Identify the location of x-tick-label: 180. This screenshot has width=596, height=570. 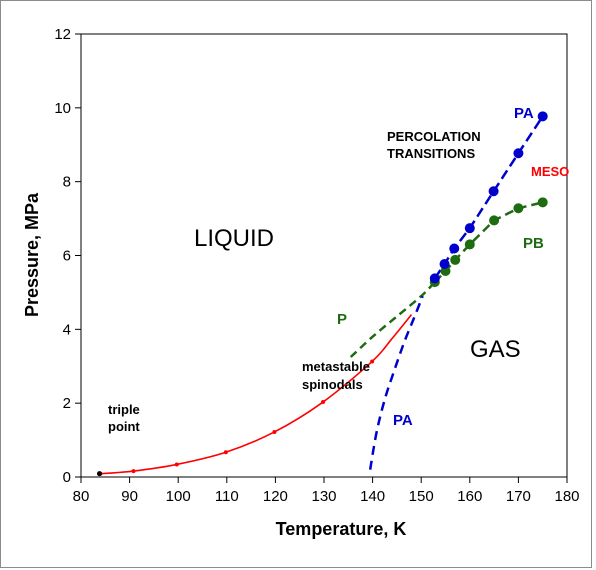
(566, 496).